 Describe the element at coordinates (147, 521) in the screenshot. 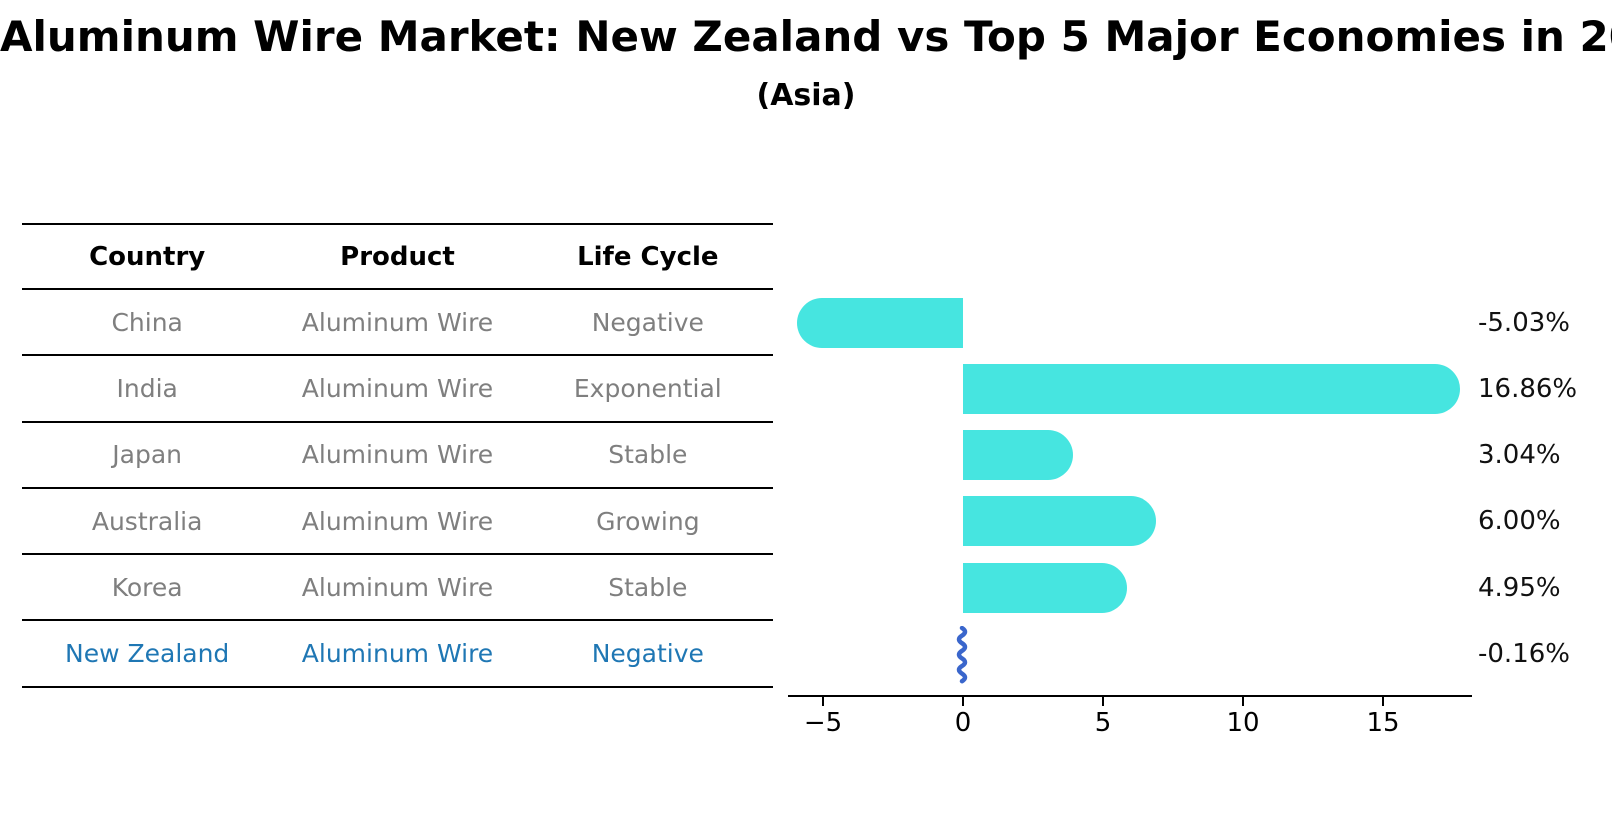

I see `cell-country: Australia` at that location.